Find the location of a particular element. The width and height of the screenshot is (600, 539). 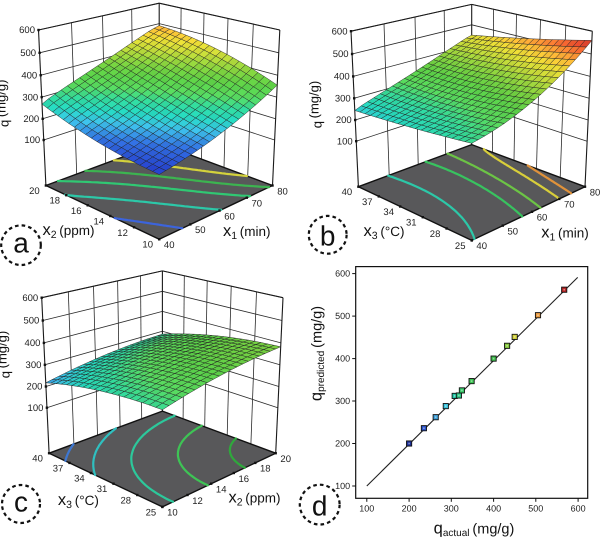

svg-text: qactual (mg/g) is located at coordinates (474, 529).